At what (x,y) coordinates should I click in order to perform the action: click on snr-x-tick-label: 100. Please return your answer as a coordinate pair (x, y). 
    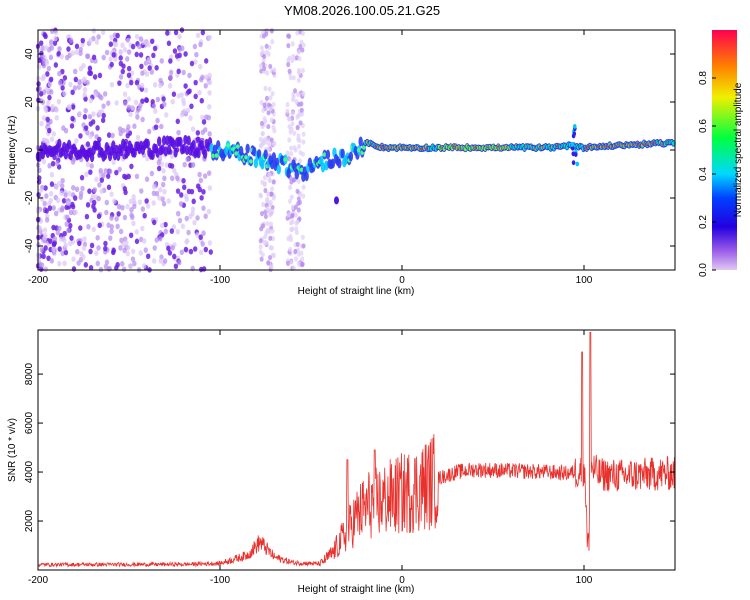
    Looking at the image, I should click on (584, 580).